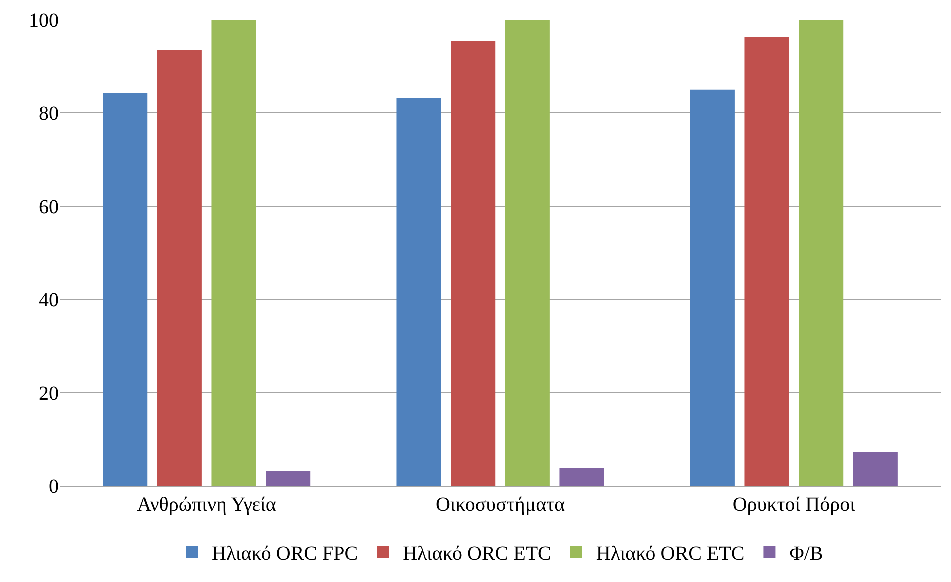 The width and height of the screenshot is (951, 582). Describe the element at coordinates (285, 553) in the screenshot. I see `legend-label: Ηλιακό ORC FPC` at that location.